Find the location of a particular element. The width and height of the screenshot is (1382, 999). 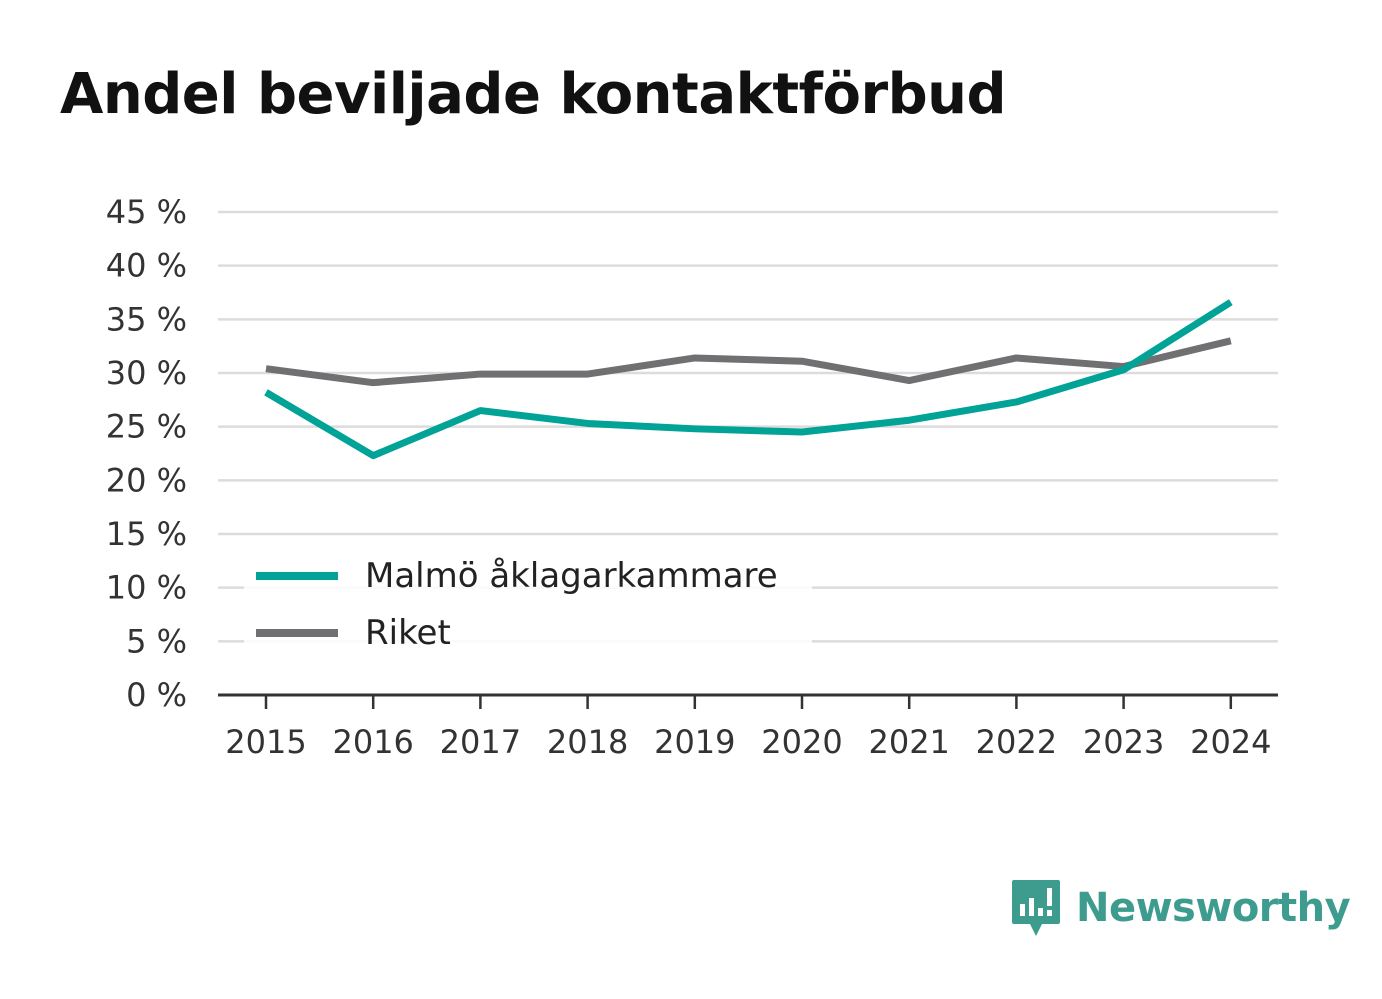

x-tick-label: 2021 is located at coordinates (908, 742).